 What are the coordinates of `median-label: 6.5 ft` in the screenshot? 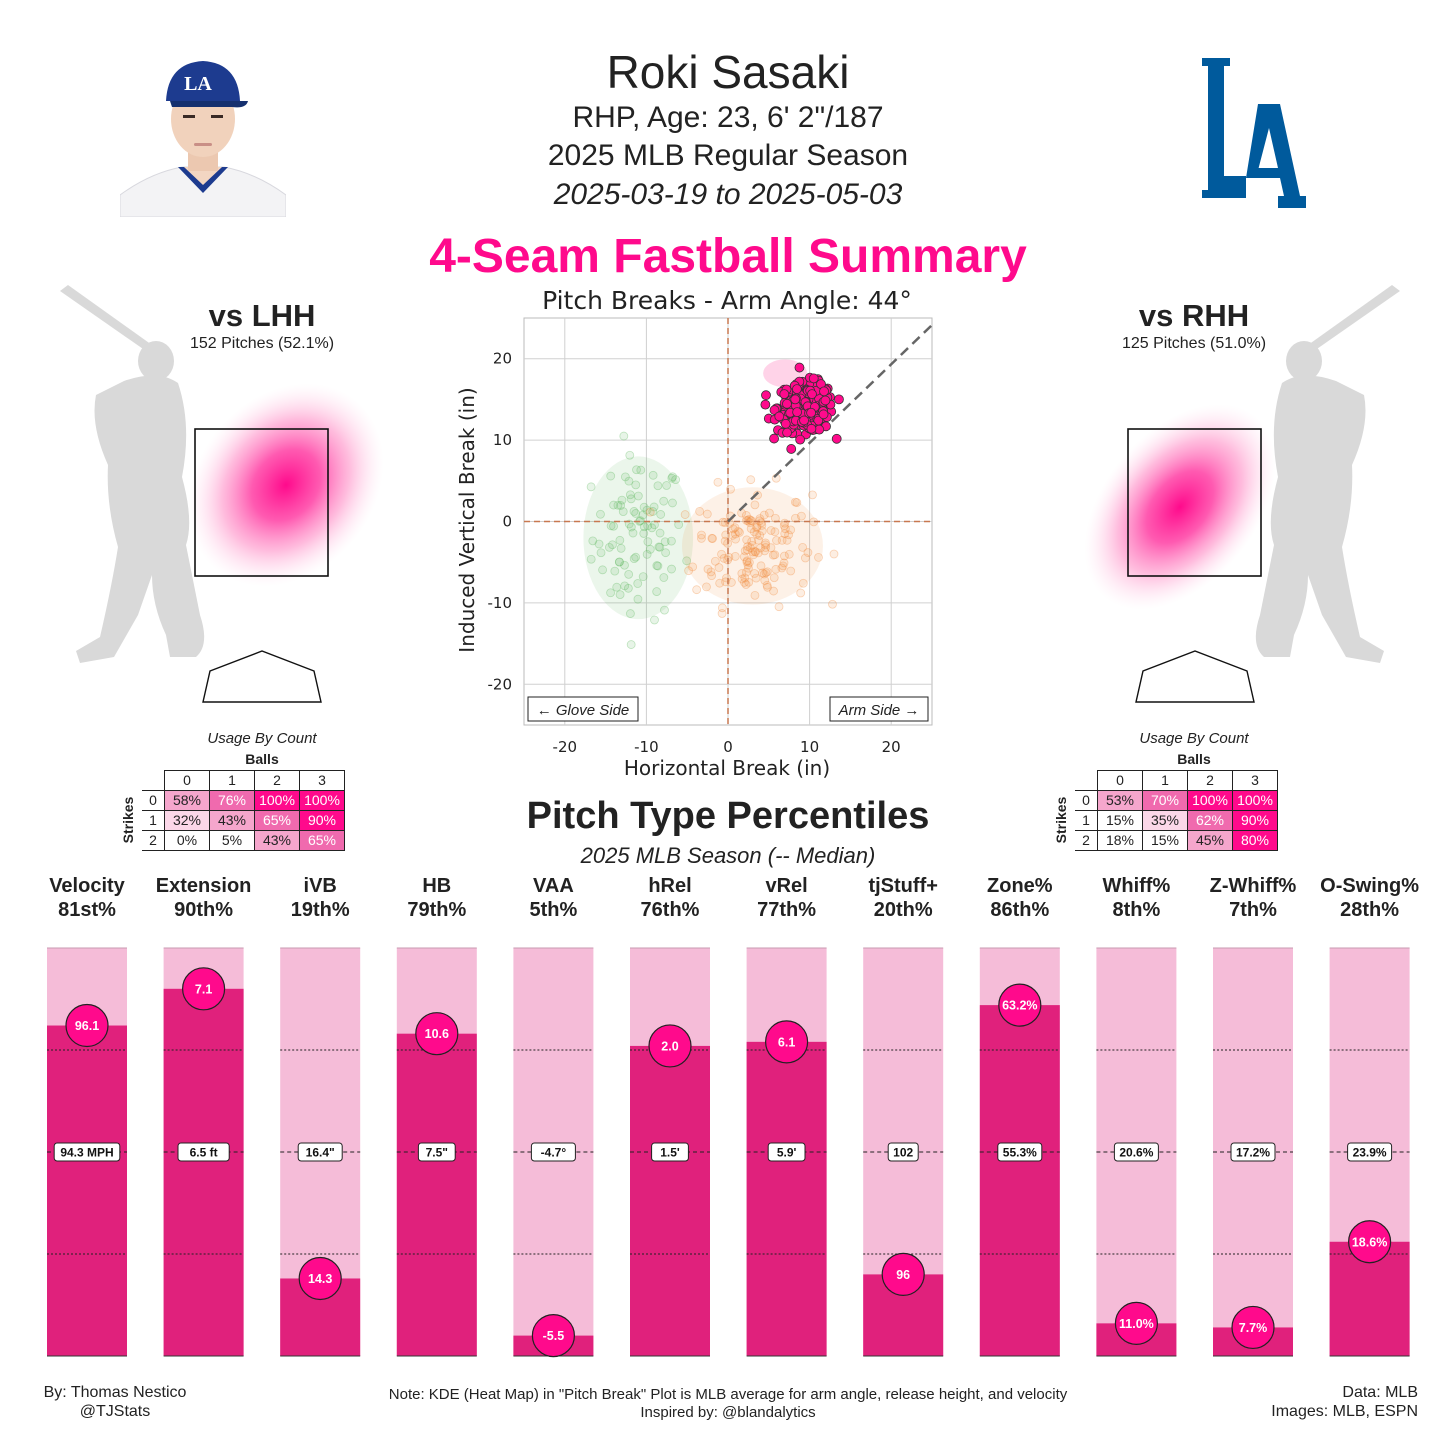 It's located at (204, 1153).